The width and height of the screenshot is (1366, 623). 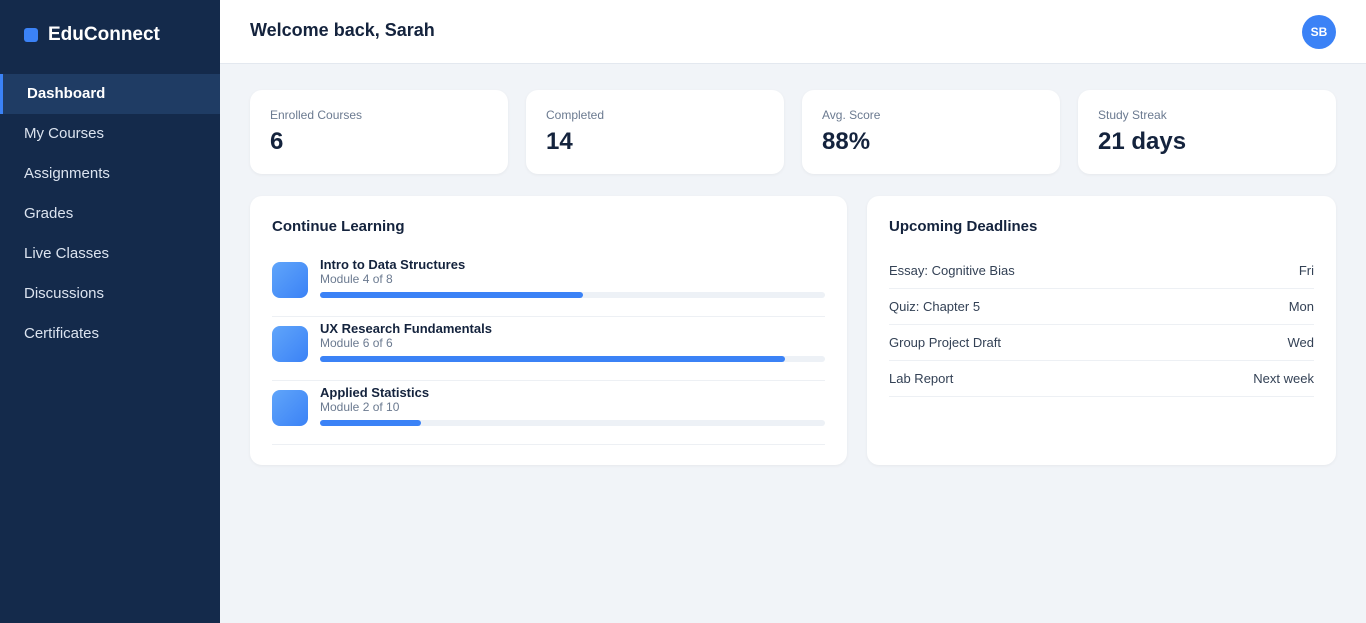 I want to click on deadline-task: Essay: Cognitive Bias, so click(x=952, y=270).